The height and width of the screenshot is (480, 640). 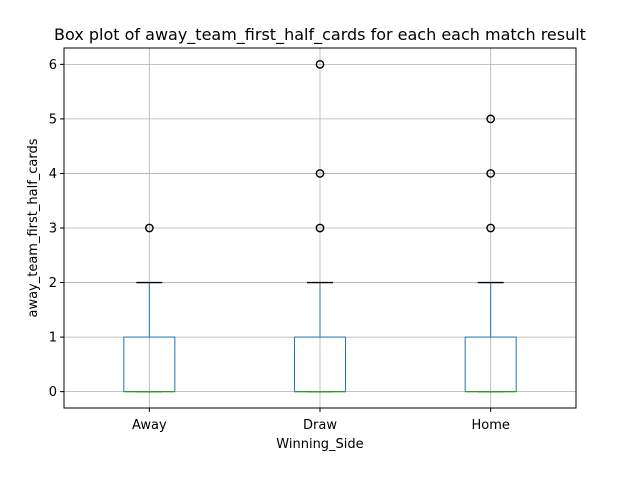 I want to click on box-group-draw, so click(x=320, y=226).